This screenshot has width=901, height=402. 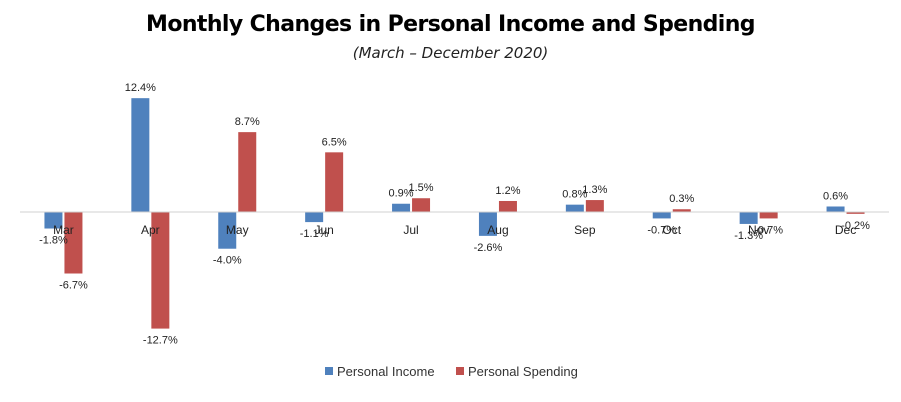 I want to click on data-label: 1.3%, so click(x=594, y=190).